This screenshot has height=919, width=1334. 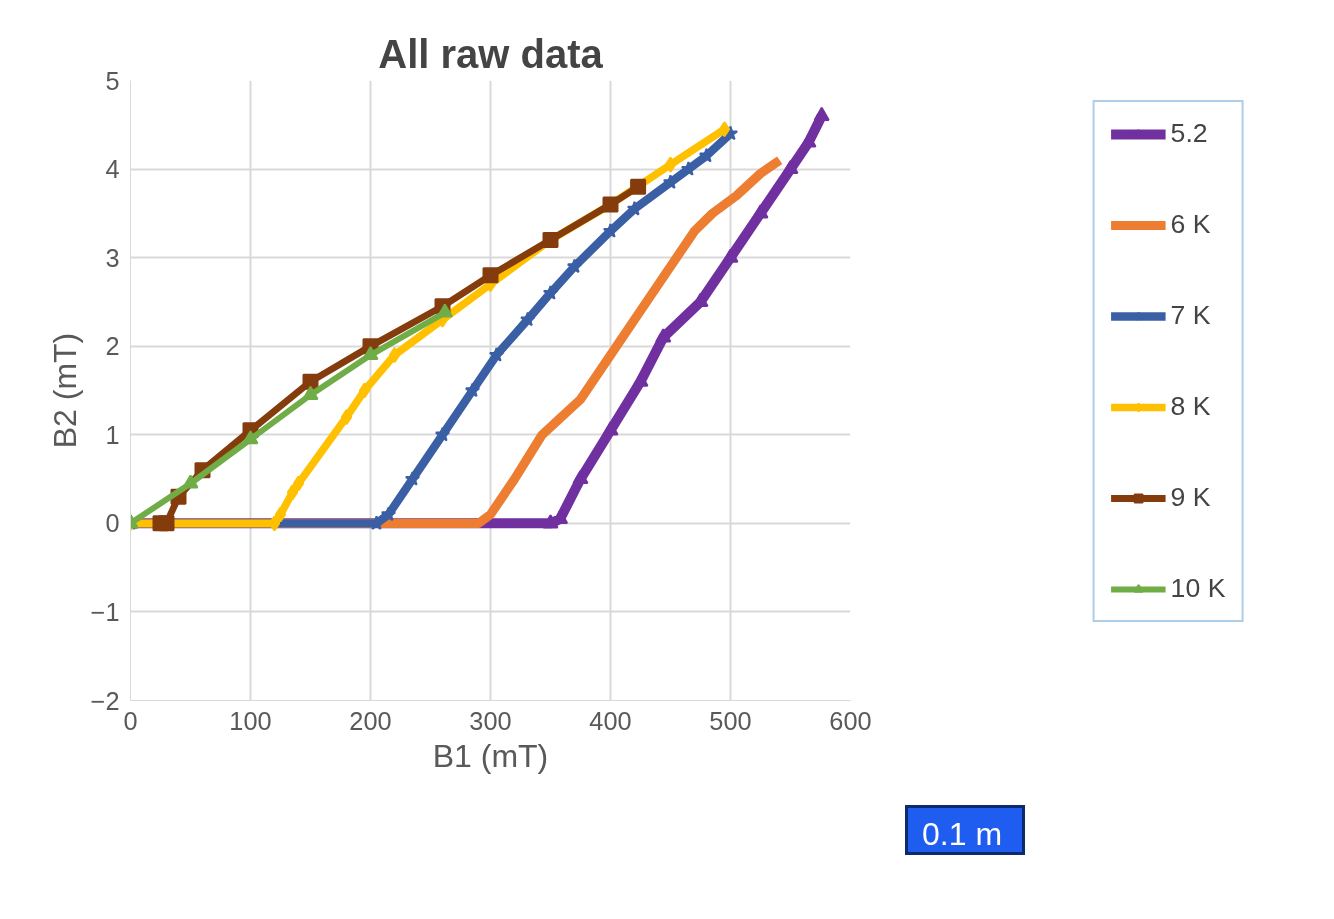 I want to click on legend-label: 5.2, so click(x=1189, y=133).